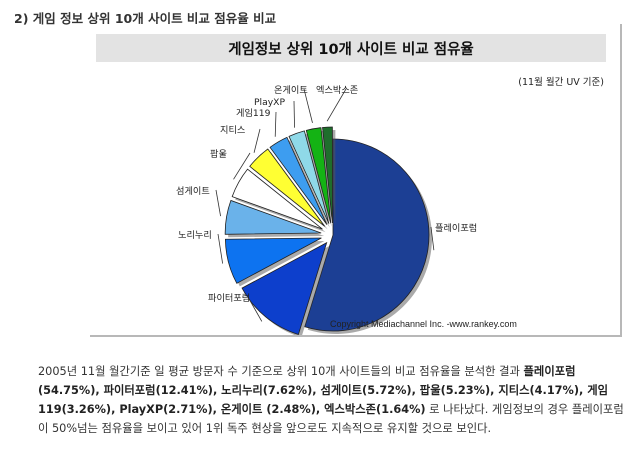 The image size is (640, 469). I want to click on chart-title: 게임정보 상위 10개 사이트 비교 점유율, so click(351, 48).